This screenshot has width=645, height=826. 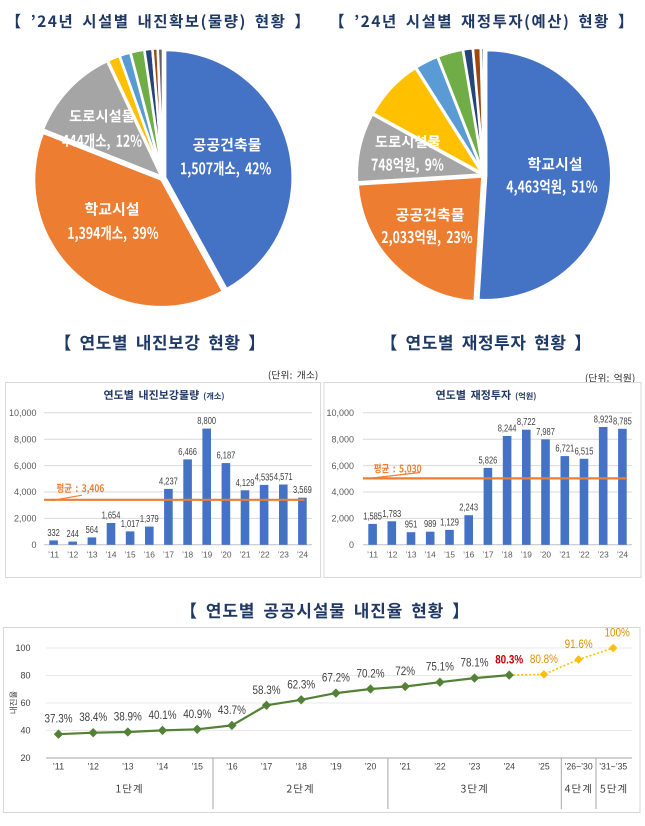 What do you see at coordinates (336, 679) in the screenshot?
I see `svg-text: 67.2%` at bounding box center [336, 679].